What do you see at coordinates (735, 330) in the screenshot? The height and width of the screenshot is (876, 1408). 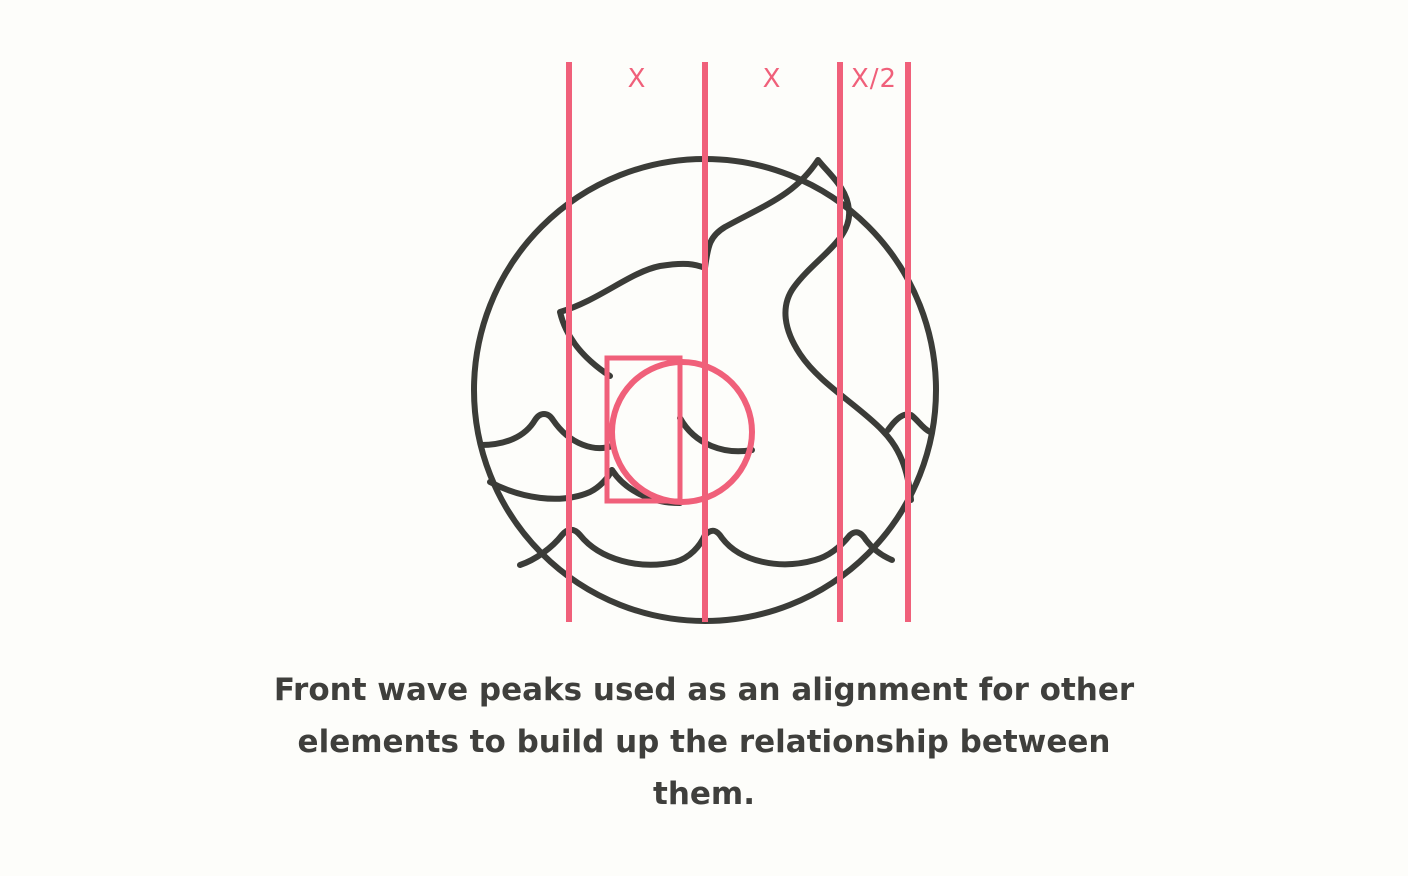 I see `tail-fin-outline` at bounding box center [735, 330].